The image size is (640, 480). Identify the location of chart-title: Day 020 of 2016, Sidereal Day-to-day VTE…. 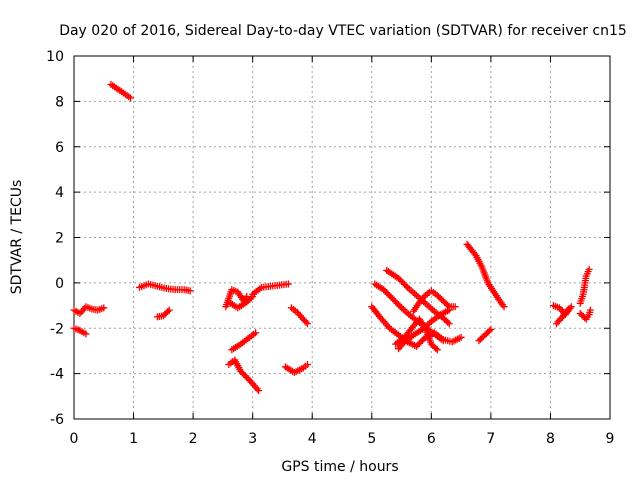
(343, 31).